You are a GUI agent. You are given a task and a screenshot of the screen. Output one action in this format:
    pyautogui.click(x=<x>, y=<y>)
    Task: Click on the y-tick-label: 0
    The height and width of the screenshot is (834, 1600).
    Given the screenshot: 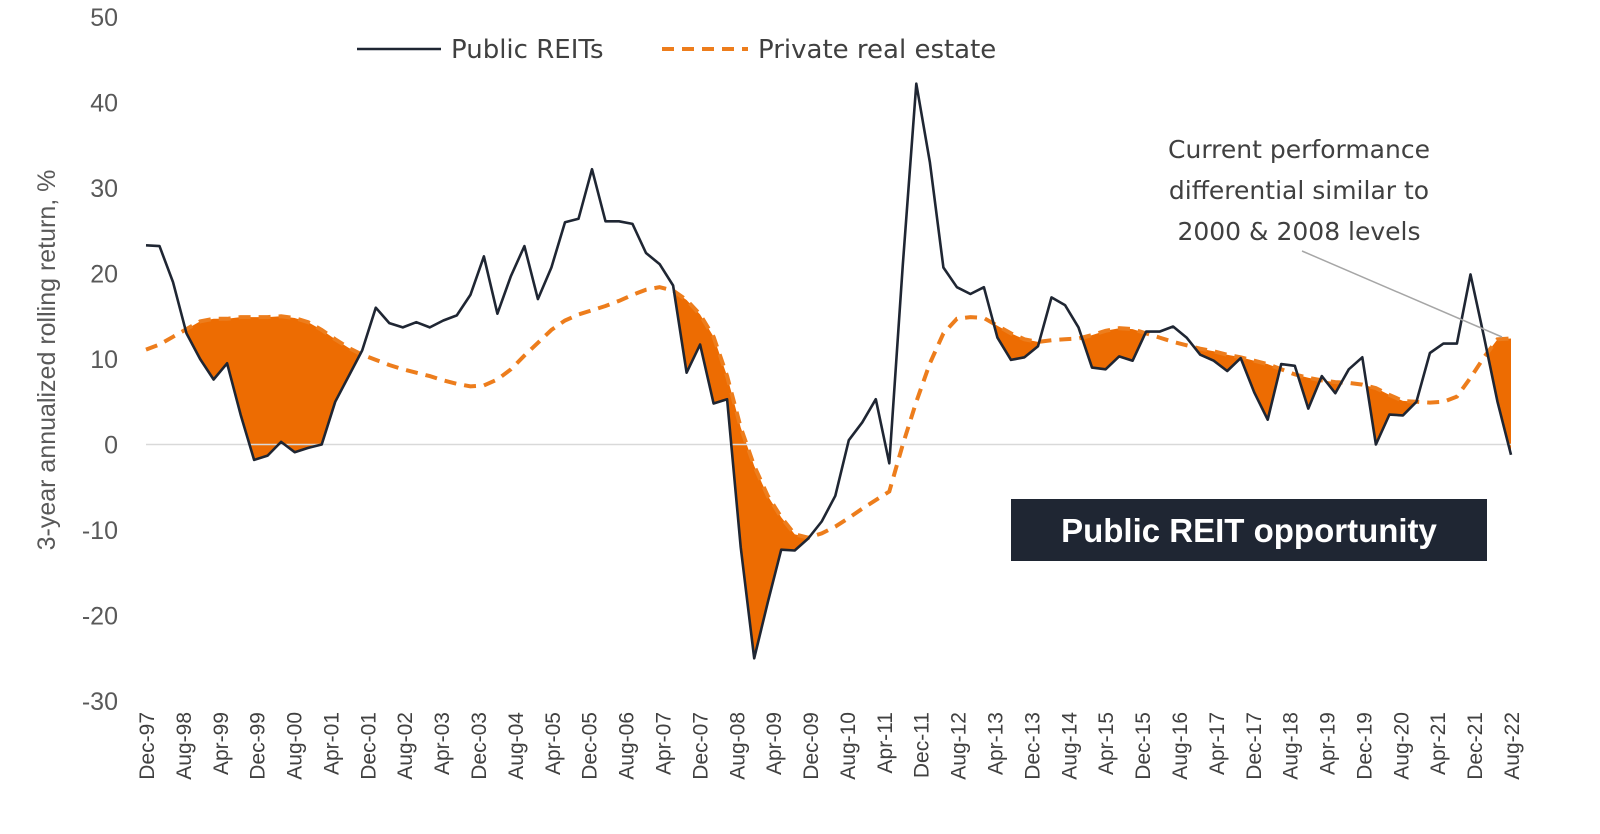 What is the action you would take?
    pyautogui.click(x=111, y=446)
    